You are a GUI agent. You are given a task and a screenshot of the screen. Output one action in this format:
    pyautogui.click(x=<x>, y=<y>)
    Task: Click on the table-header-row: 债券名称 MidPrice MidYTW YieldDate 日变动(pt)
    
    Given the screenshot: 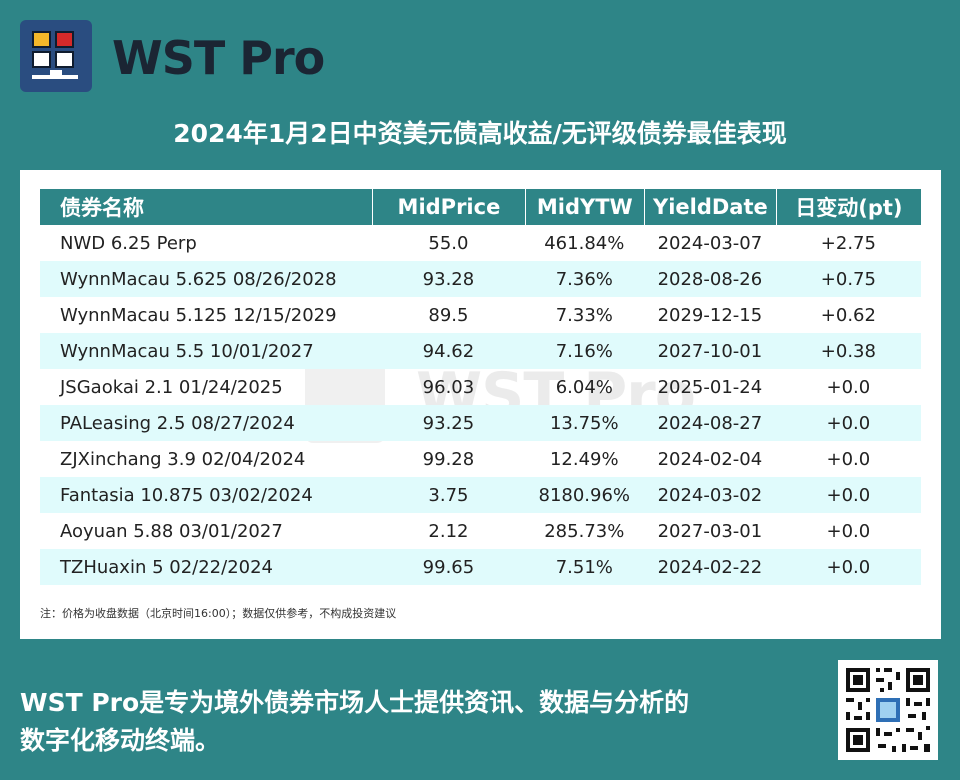 What is the action you would take?
    pyautogui.click(x=480, y=207)
    